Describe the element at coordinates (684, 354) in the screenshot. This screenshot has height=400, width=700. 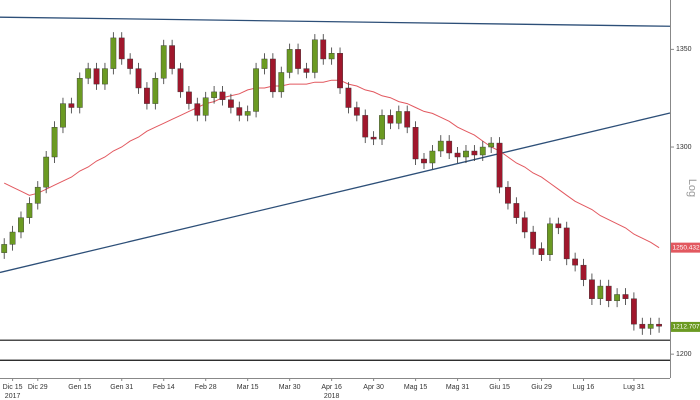
I see `y-tick-label: 1200` at that location.